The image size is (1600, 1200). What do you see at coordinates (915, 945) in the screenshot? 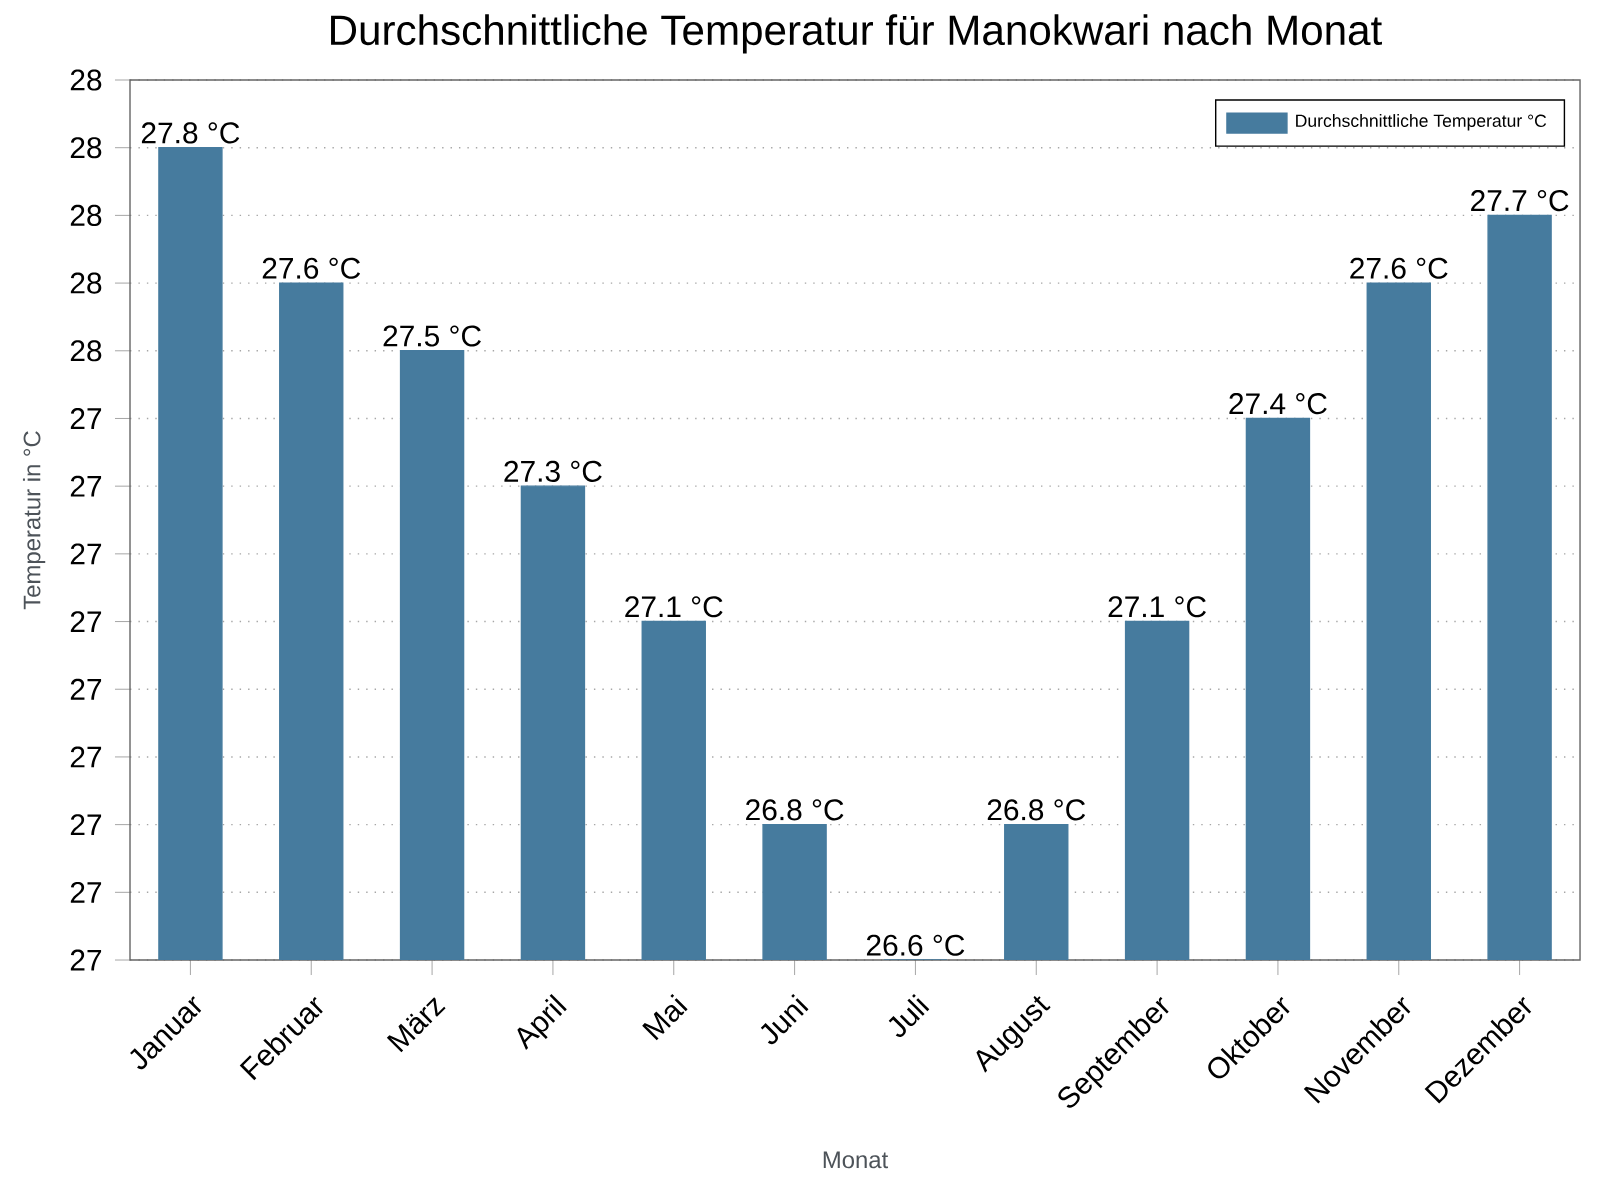
I see `data-label: 26.6 °C` at bounding box center [915, 945].